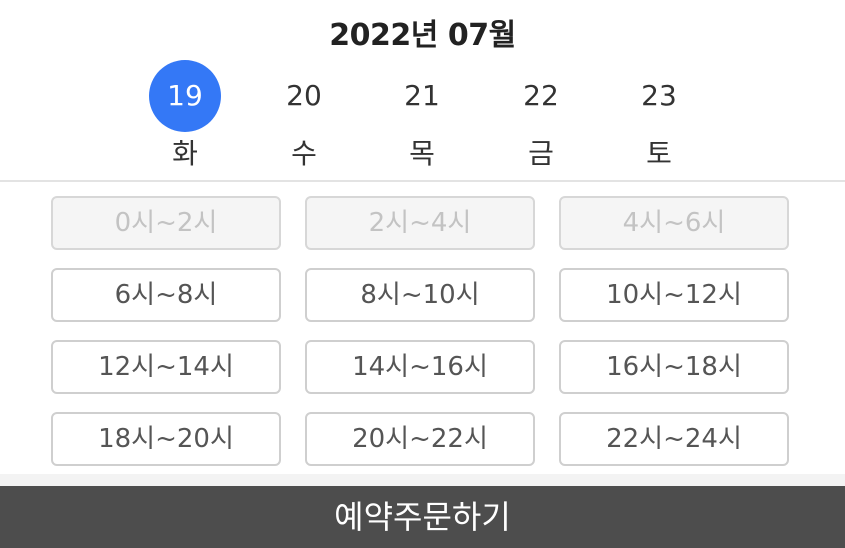  I want to click on time-slot-button: 10시~12시, so click(674, 295).